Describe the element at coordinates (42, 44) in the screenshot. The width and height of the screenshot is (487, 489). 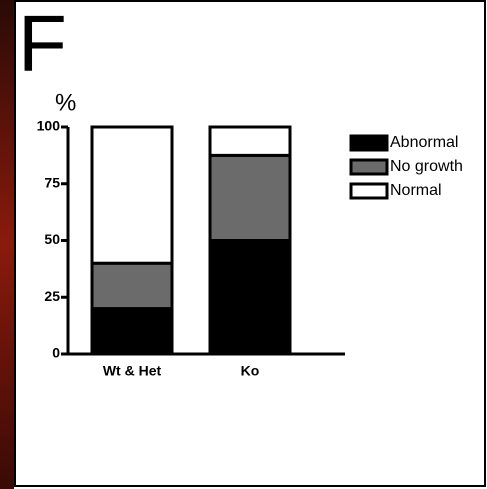
I see `panel-label: F` at that location.